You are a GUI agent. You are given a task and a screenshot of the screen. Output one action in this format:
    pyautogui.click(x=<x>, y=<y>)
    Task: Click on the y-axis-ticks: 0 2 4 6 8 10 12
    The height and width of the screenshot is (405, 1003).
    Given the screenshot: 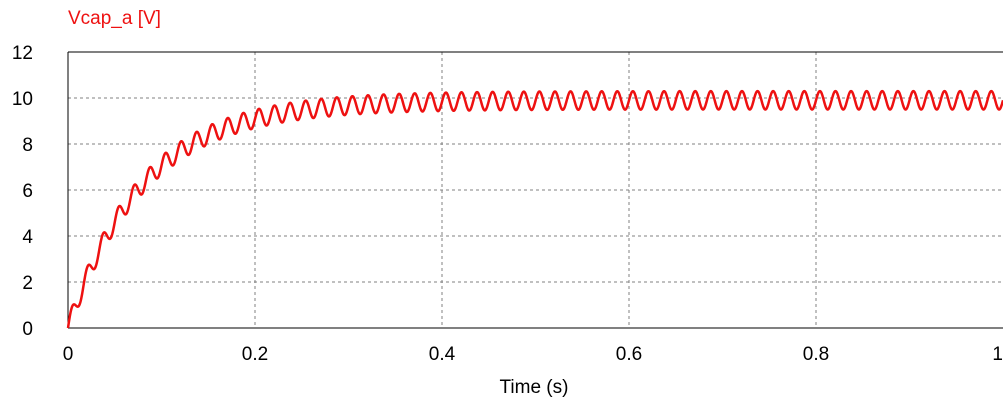 What is the action you would take?
    pyautogui.click(x=23, y=191)
    